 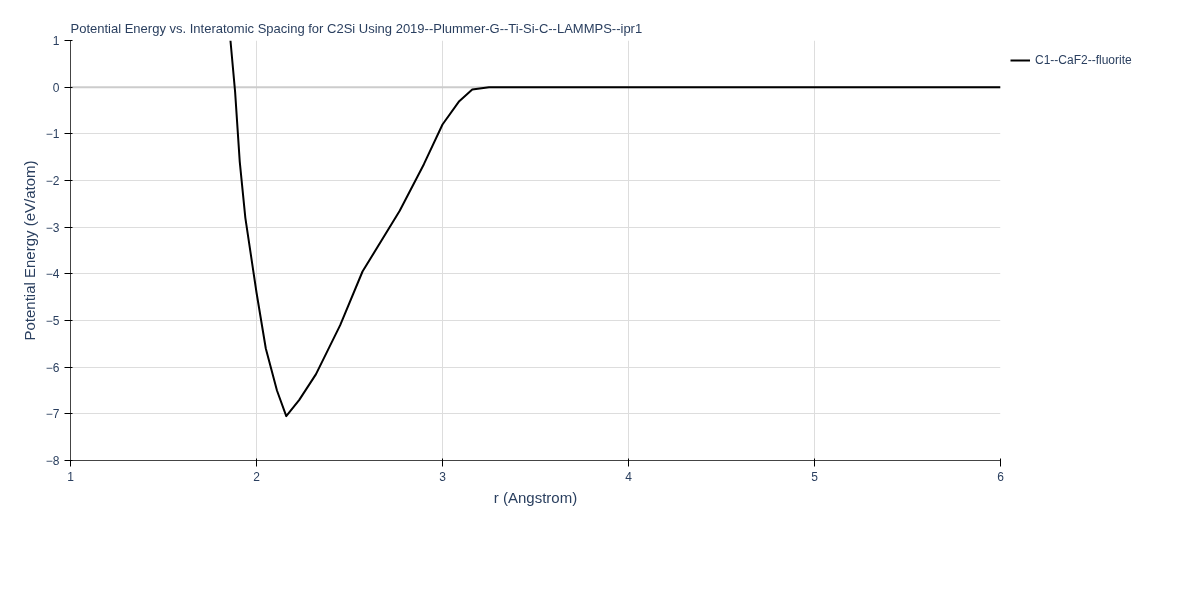 What do you see at coordinates (815, 476) in the screenshot?
I see `x-tick-label: 5` at bounding box center [815, 476].